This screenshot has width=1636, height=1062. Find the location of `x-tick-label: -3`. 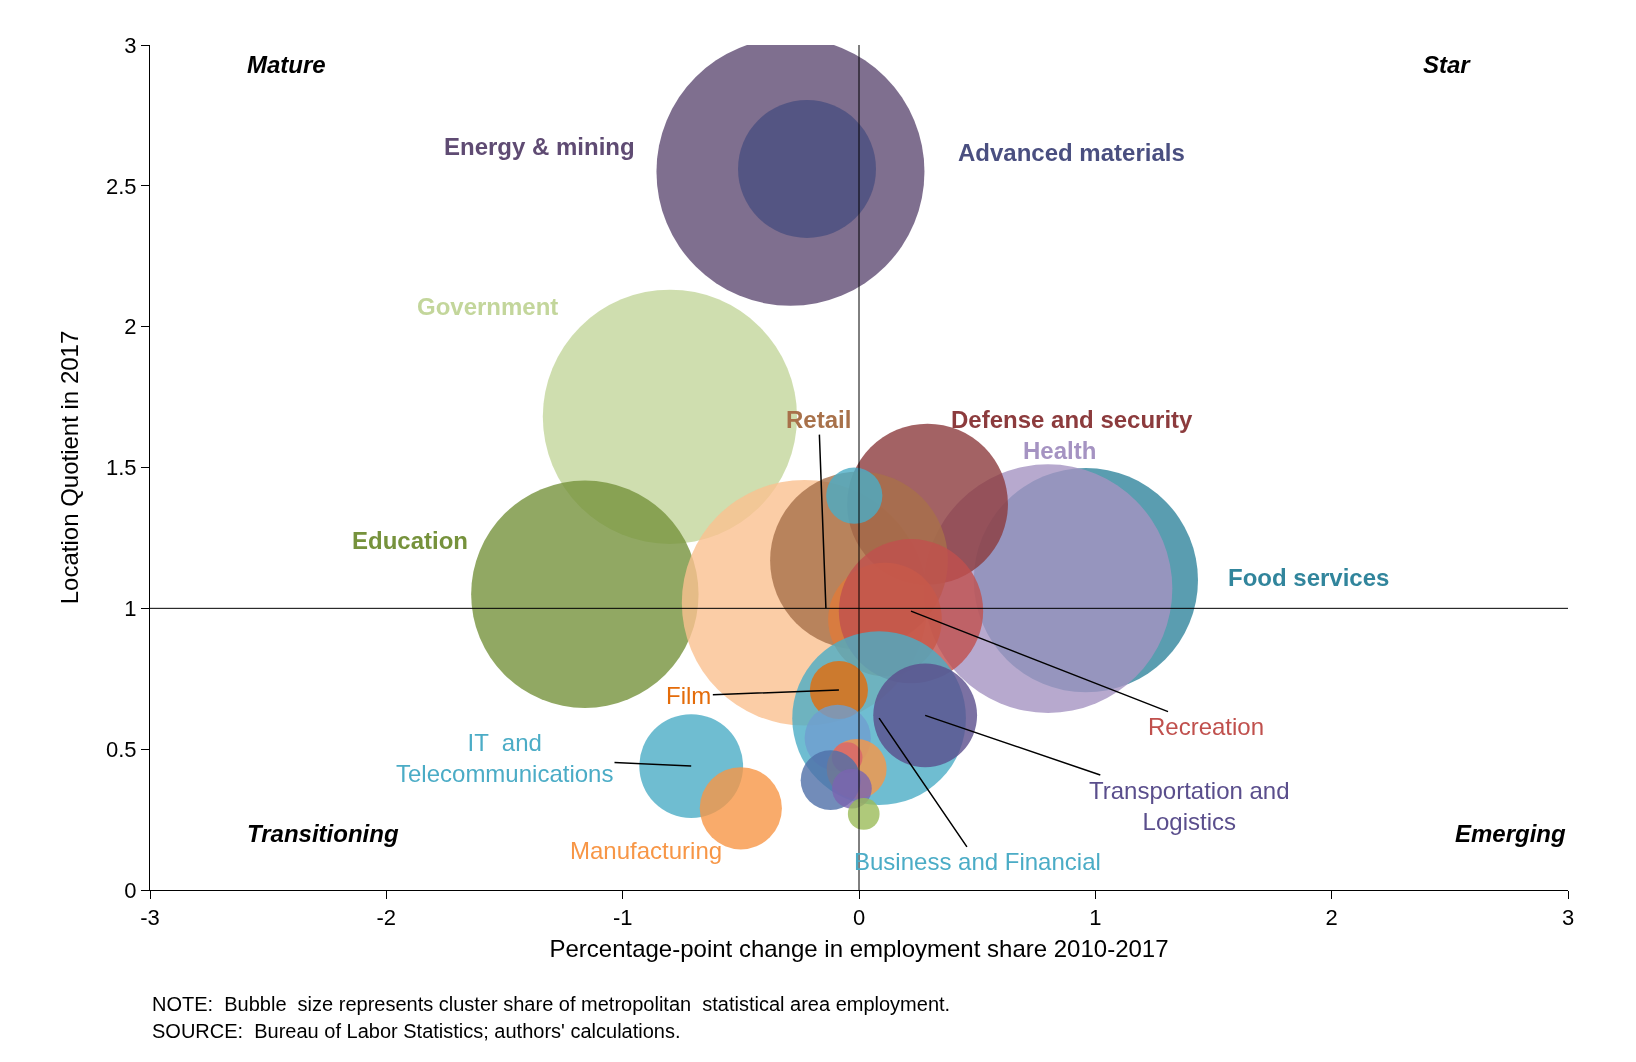

x-tick-label: -3 is located at coordinates (150, 918).